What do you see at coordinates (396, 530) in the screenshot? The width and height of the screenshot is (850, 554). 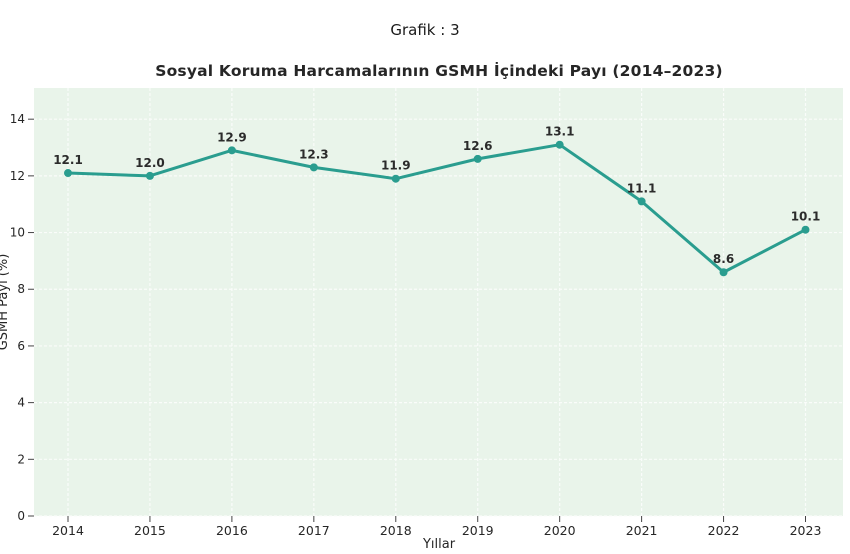 I see `x-tick-label: 2018` at bounding box center [396, 530].